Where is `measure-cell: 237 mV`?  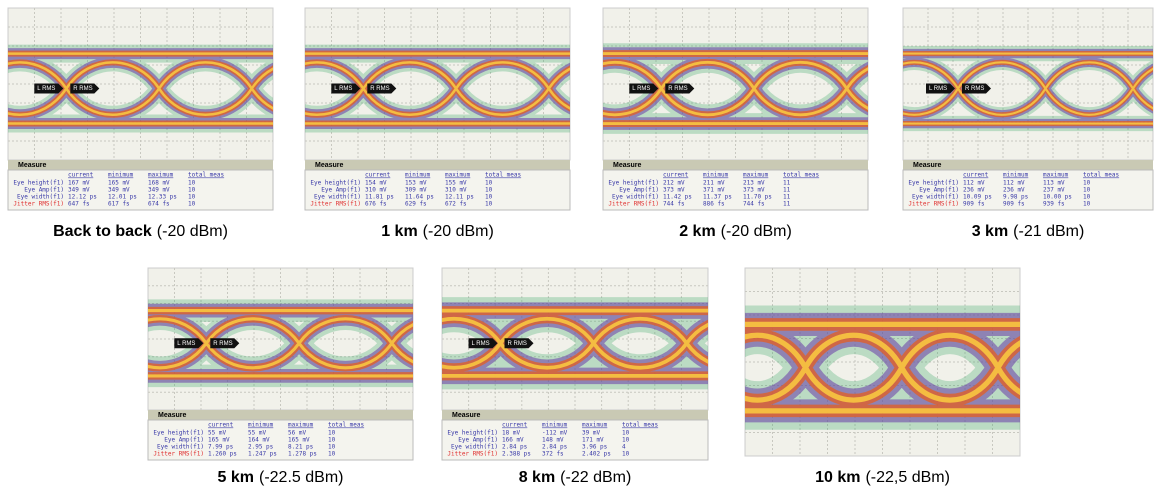 measure-cell: 237 mV is located at coordinates (1054, 190).